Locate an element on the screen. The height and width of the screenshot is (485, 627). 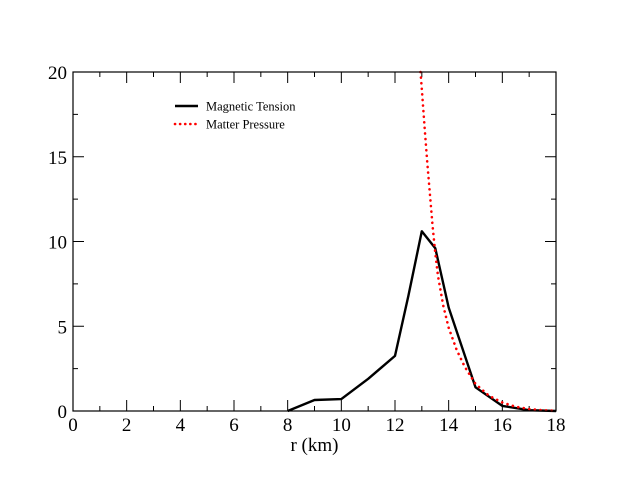
x-tick-label: 10 is located at coordinates (341, 425).